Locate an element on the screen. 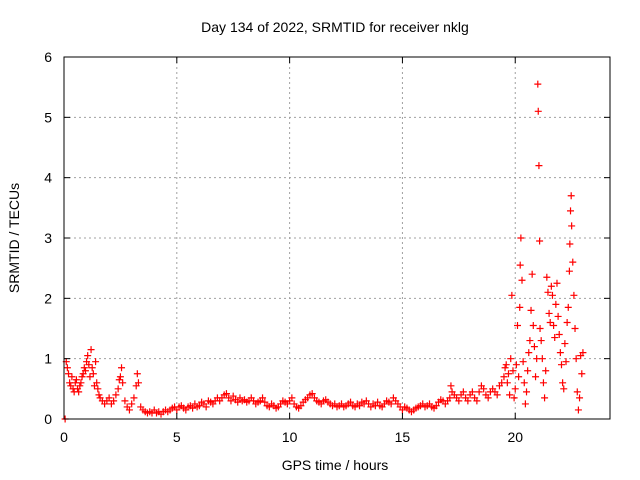  y-tick-label: 4 is located at coordinates (48, 178).